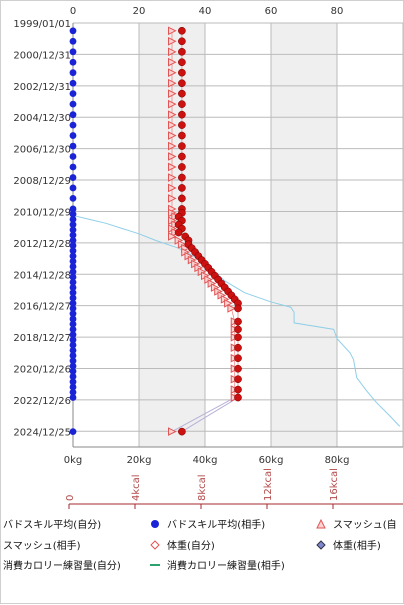  I want to click on weight-tick-label: 80kg, so click(337, 460).